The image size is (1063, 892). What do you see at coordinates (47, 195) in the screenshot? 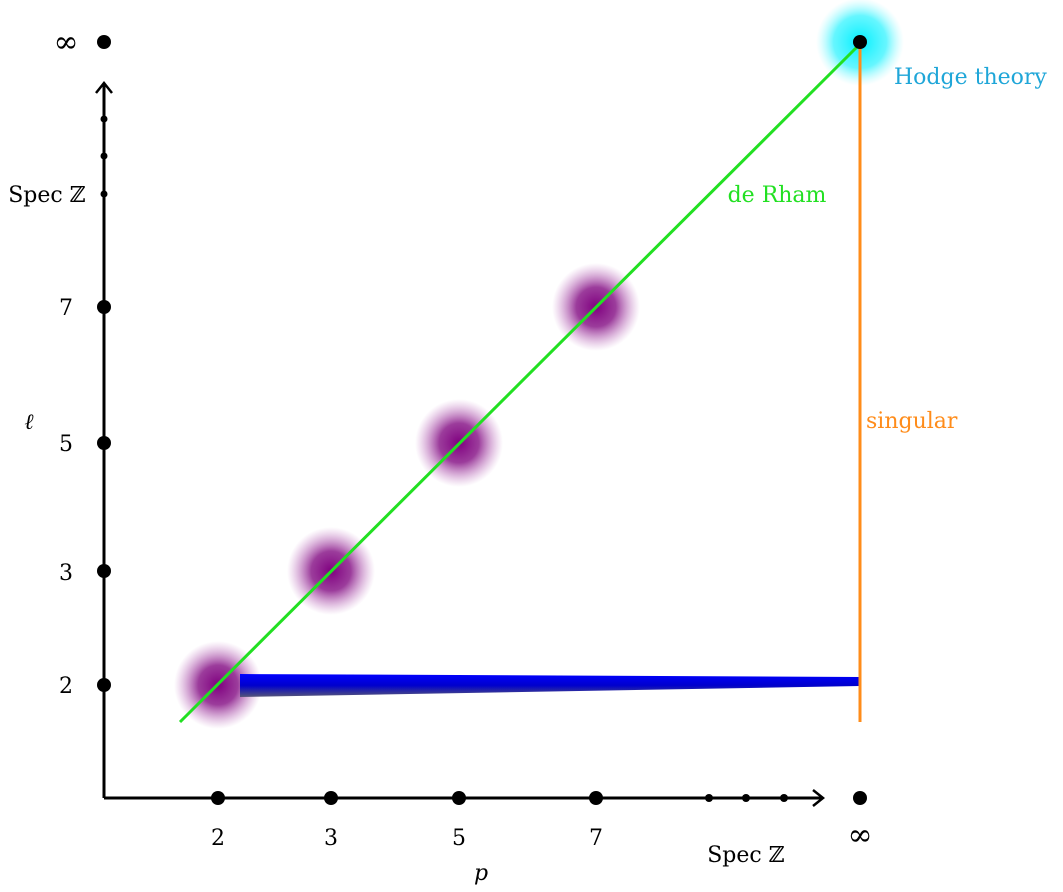
I see `y-spec-label: Spec ℤ` at bounding box center [47, 195].